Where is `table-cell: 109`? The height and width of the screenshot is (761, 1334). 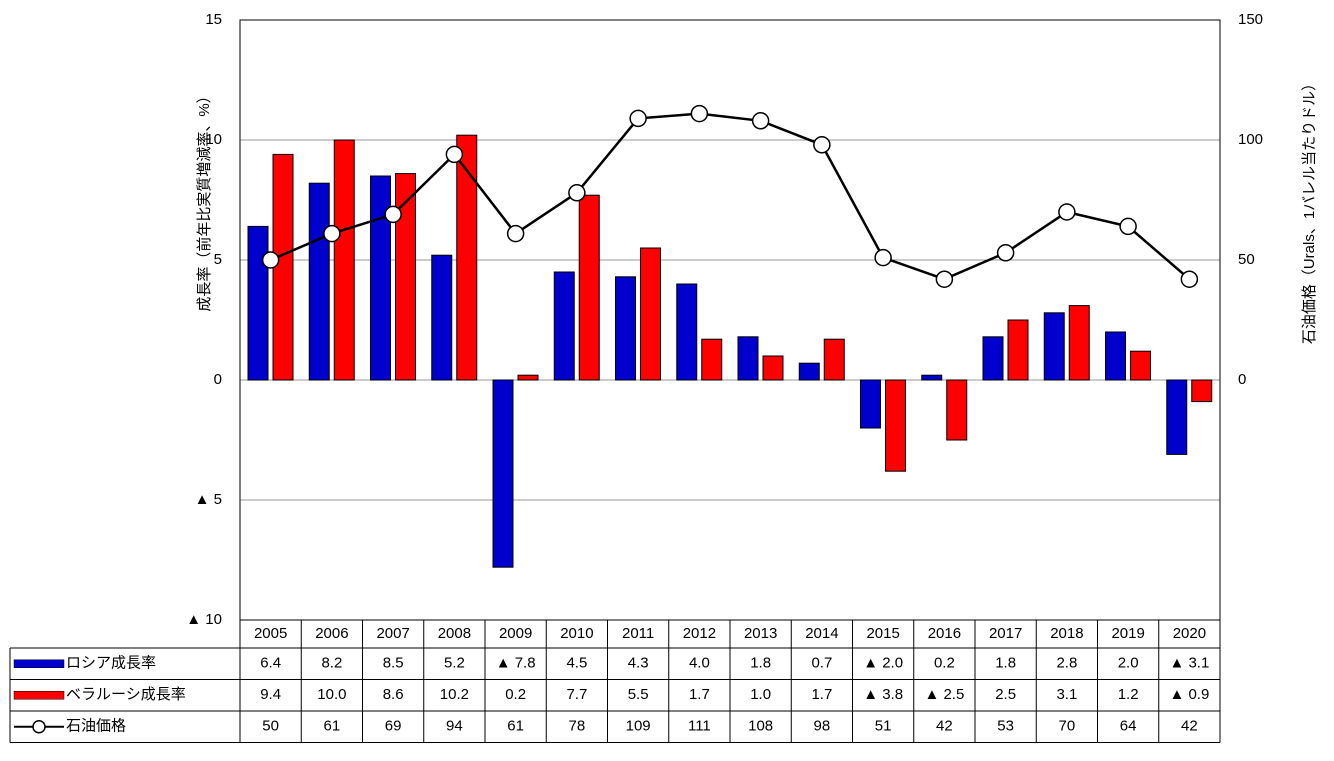
table-cell: 109 is located at coordinates (638, 726).